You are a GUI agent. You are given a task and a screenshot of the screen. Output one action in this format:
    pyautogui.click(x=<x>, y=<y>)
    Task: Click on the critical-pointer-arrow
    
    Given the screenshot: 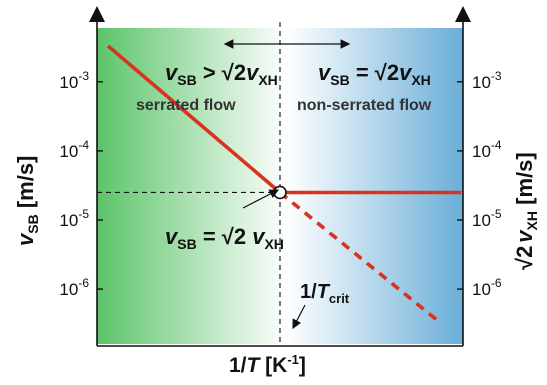 What is the action you would take?
    pyautogui.click(x=299, y=317)
    